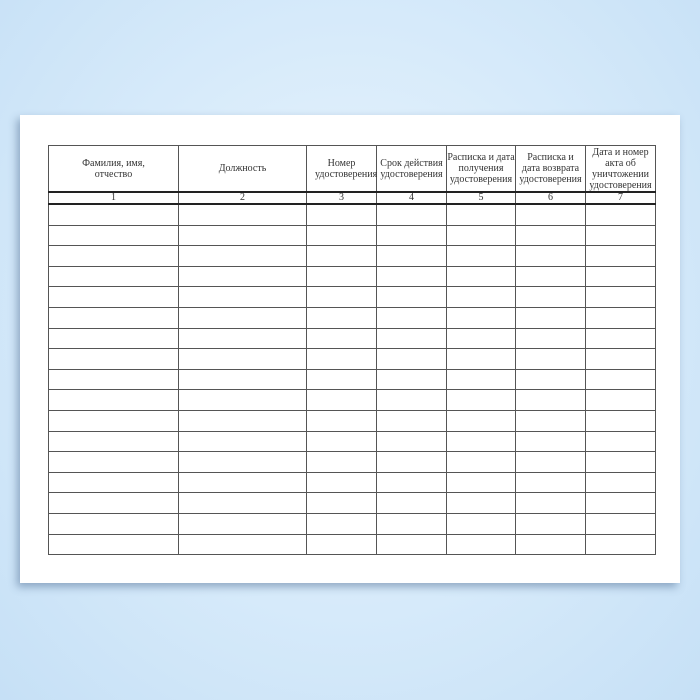  Describe the element at coordinates (352, 198) in the screenshot. I see `column-number-row: 1 2 3 4 5 6 7` at that location.